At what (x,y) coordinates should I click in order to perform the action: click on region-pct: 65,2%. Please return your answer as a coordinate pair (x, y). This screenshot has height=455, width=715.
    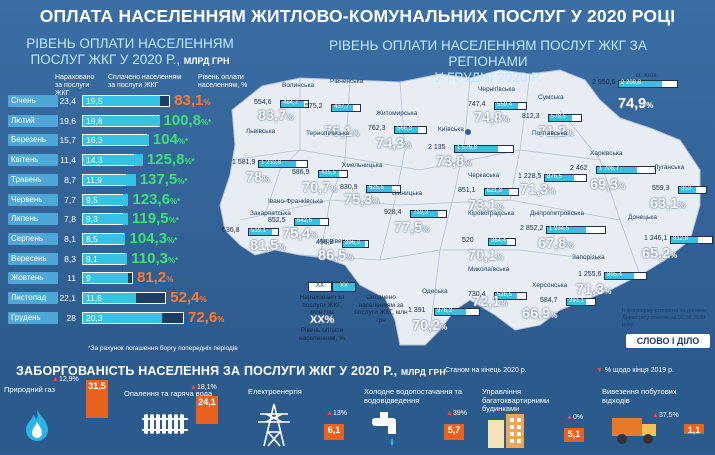
    Looking at the image, I should click on (660, 254).